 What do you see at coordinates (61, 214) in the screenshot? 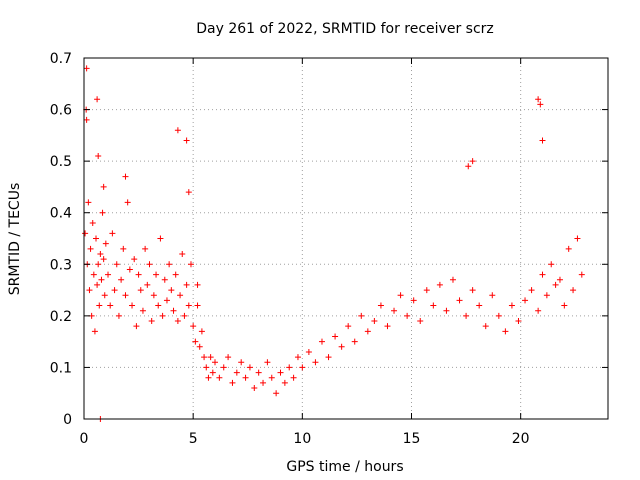
I see `y-tick-label: 0.4` at bounding box center [61, 214].